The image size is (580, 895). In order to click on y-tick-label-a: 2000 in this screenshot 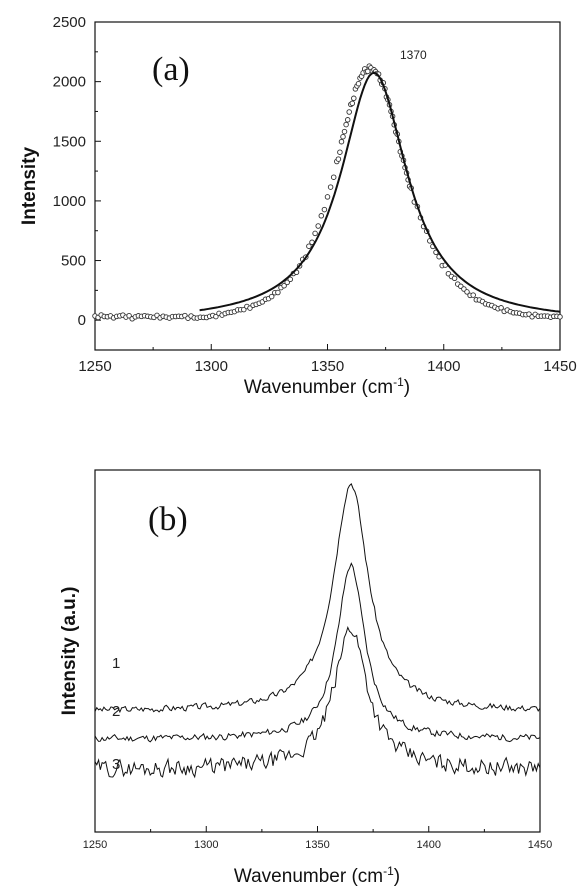, I will do `click(69, 82)`.